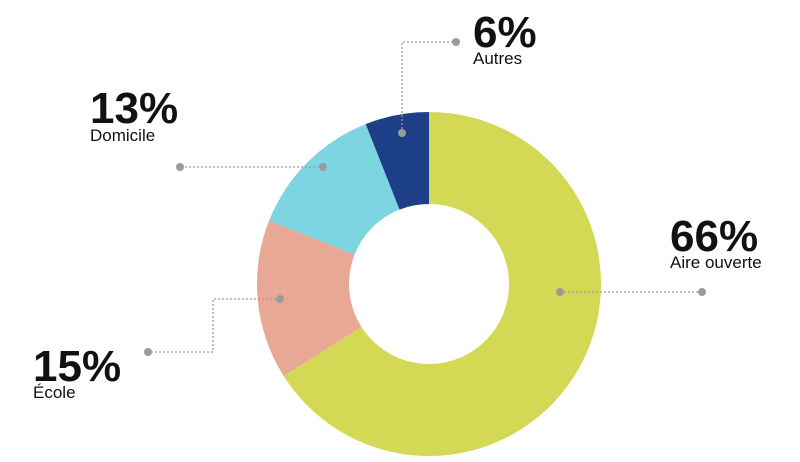 The image size is (800, 462). What do you see at coordinates (716, 262) in the screenshot?
I see `category-label: Aire ouverte` at bounding box center [716, 262].